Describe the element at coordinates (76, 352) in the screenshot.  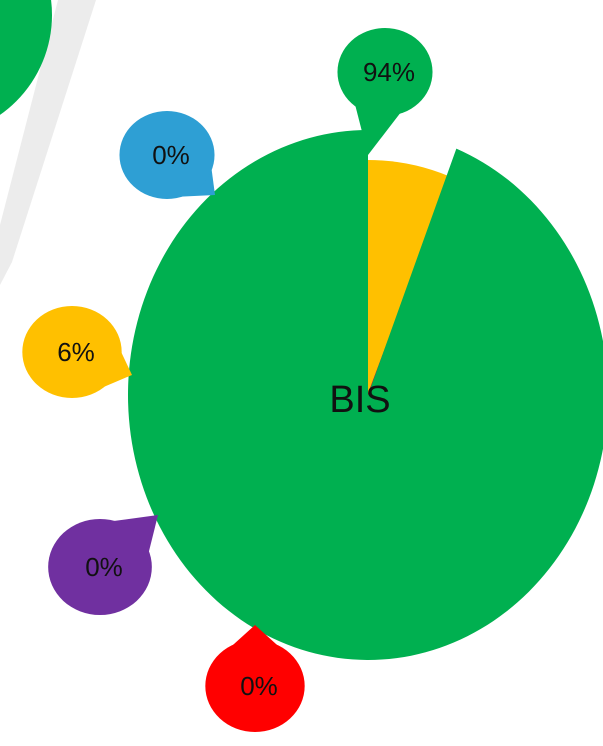
I see `data-label: 6%` at that location.